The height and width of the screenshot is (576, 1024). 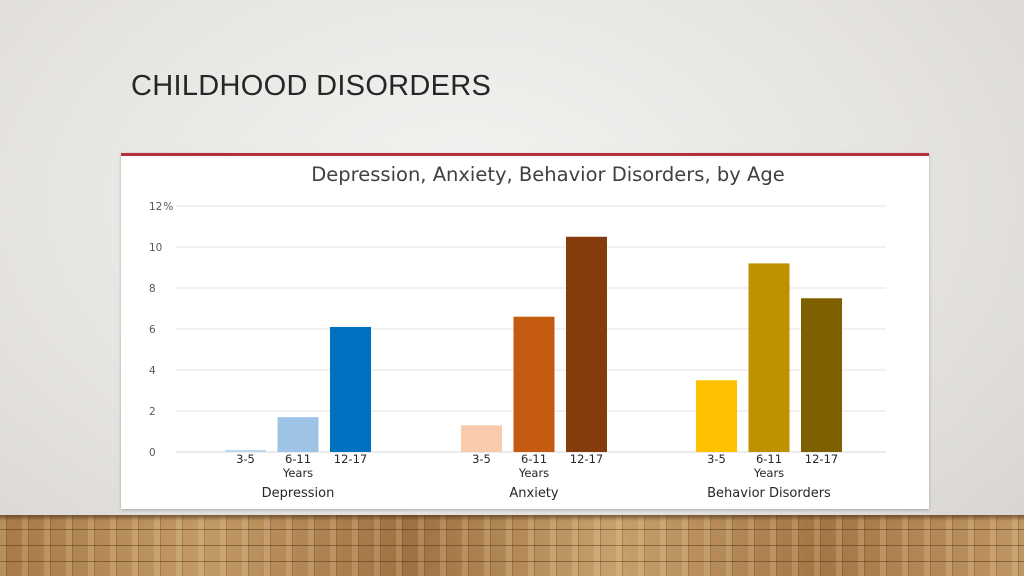 What do you see at coordinates (168, 207) in the screenshot?
I see `y-unit-label: %` at bounding box center [168, 207].